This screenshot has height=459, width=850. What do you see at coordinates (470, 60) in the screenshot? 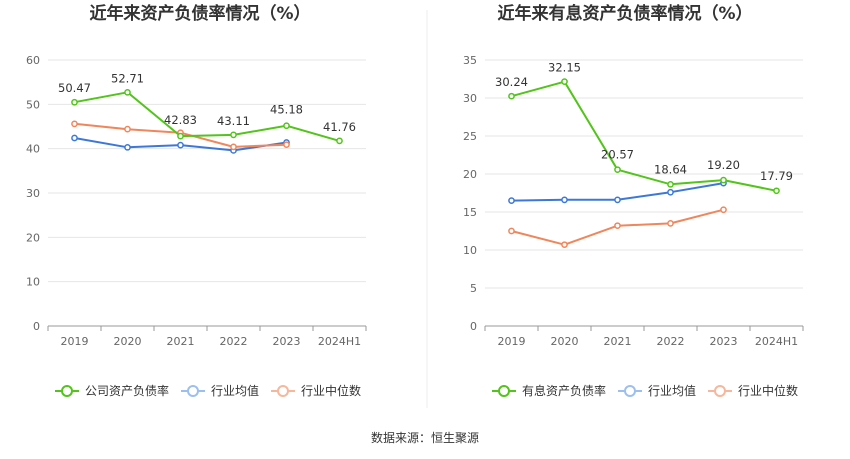
I see `y-tick-label: 35` at bounding box center [470, 60].